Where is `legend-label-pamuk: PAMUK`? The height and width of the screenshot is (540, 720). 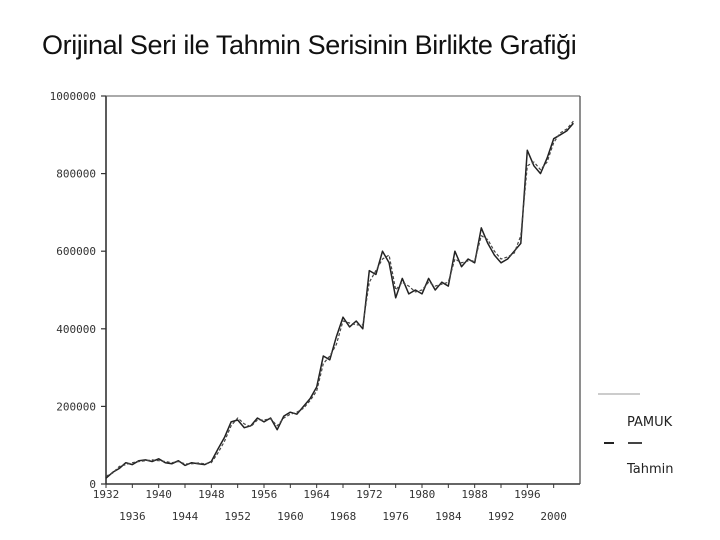
legend-label-pamuk: PAMUK is located at coordinates (650, 422).